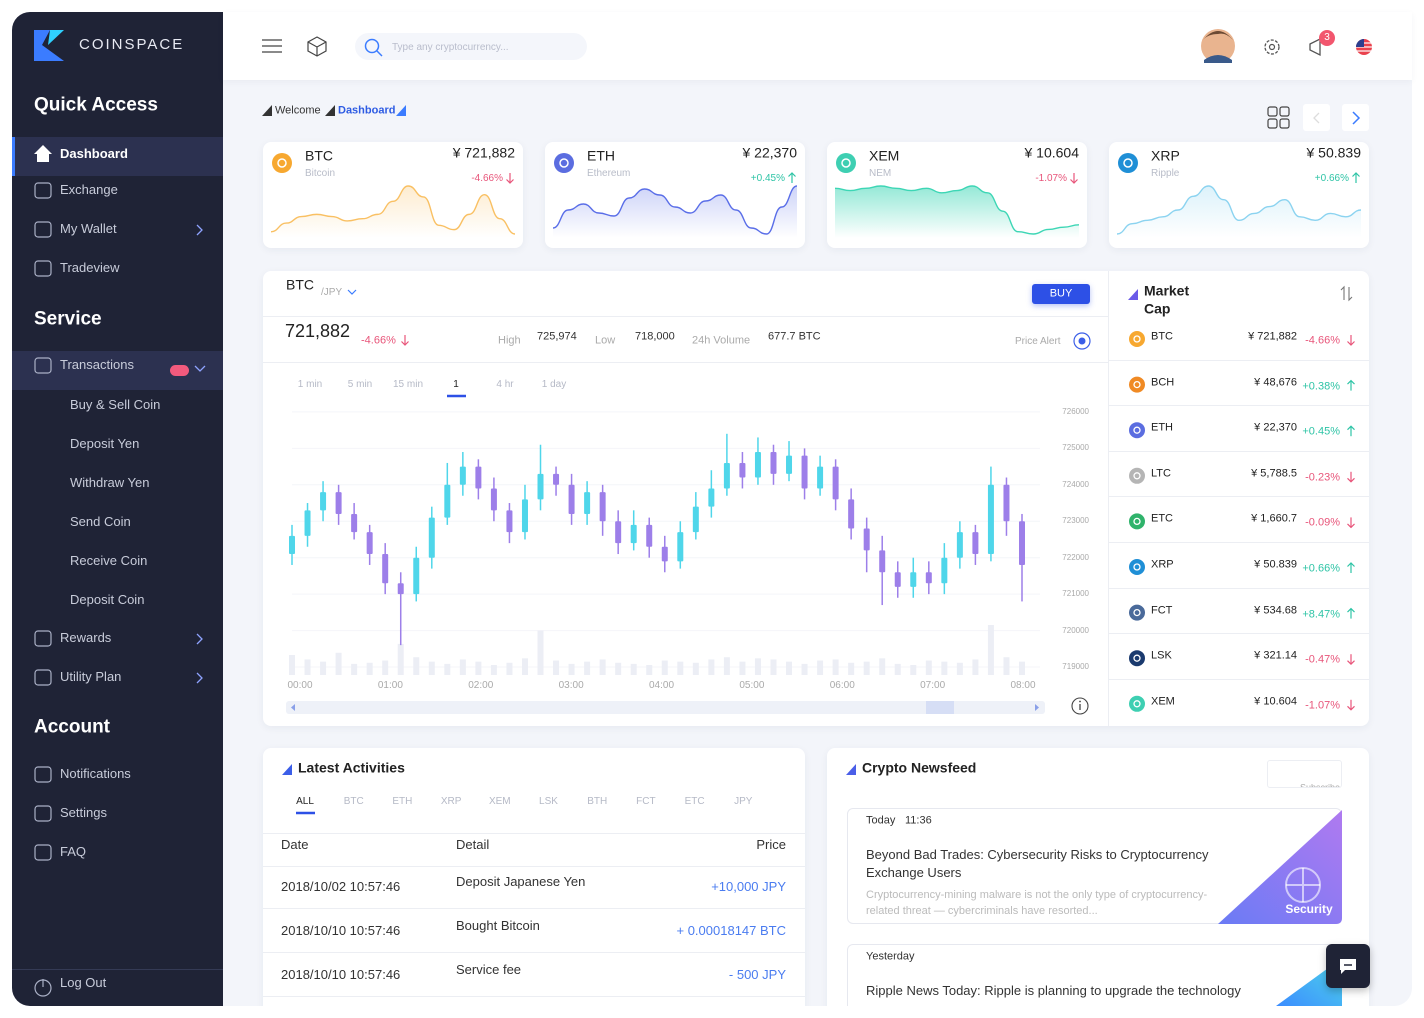 The image size is (1424, 1018). What do you see at coordinates (884, 155) in the screenshot?
I see `coin-symbol: XEM` at bounding box center [884, 155].